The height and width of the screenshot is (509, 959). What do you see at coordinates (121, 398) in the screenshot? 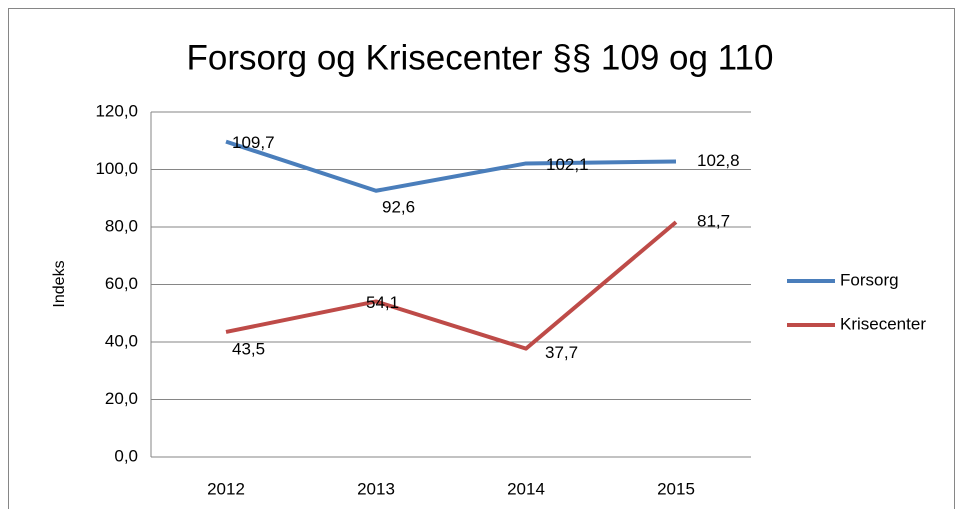
I see `y-tick-label: 20,0` at bounding box center [121, 398].